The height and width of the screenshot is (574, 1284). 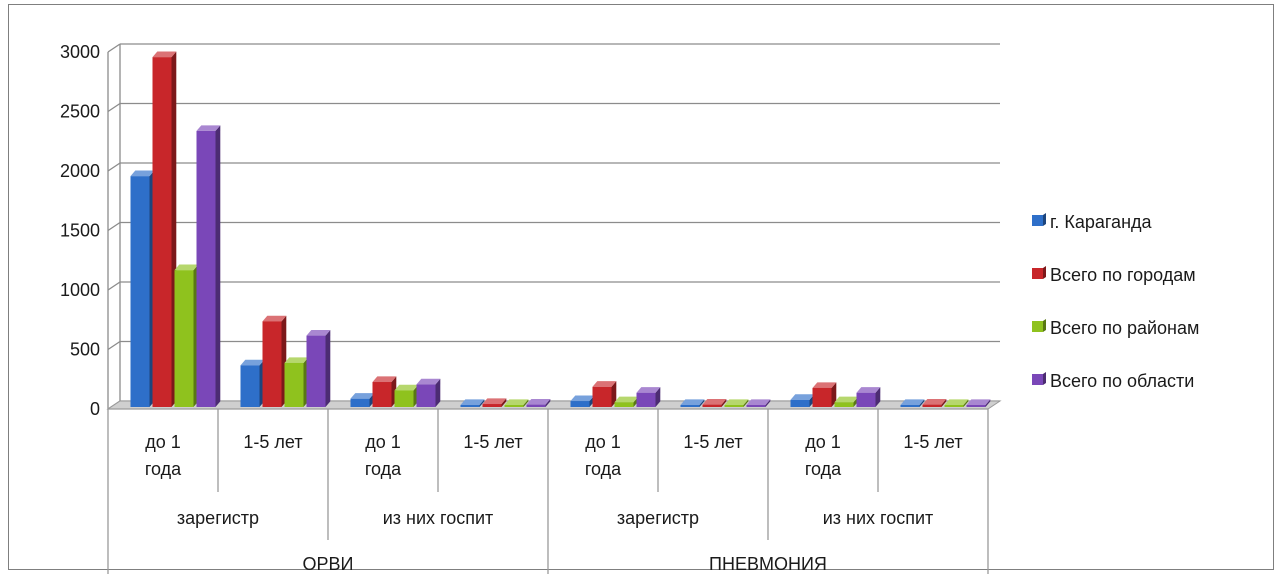 I want to click on y-tick-label: 1000, so click(x=80, y=290).